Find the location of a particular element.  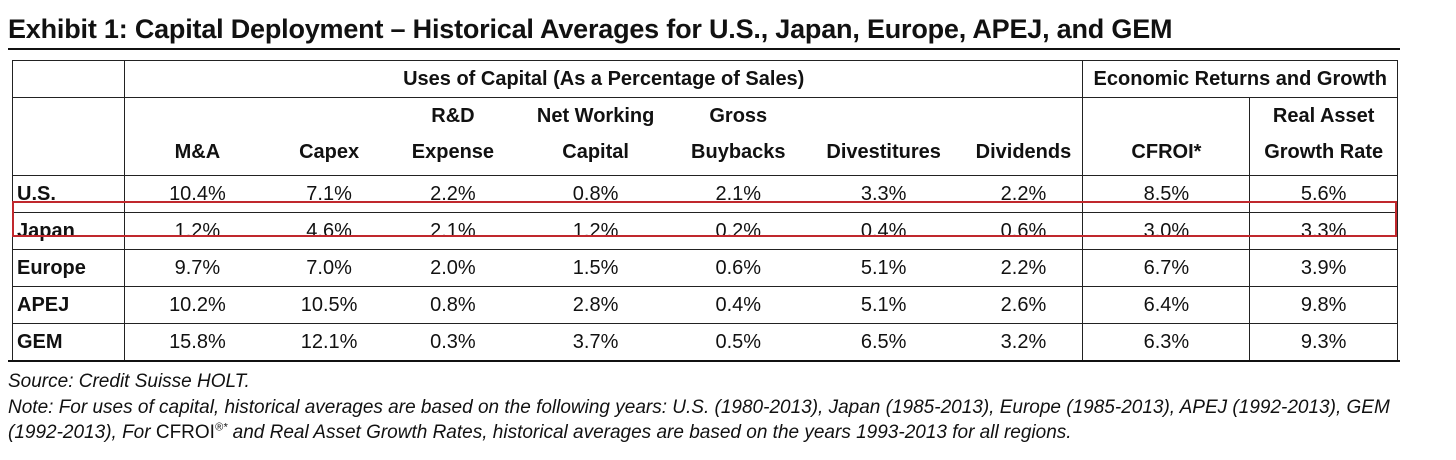

value-cell: 5.6% is located at coordinates (1323, 194).